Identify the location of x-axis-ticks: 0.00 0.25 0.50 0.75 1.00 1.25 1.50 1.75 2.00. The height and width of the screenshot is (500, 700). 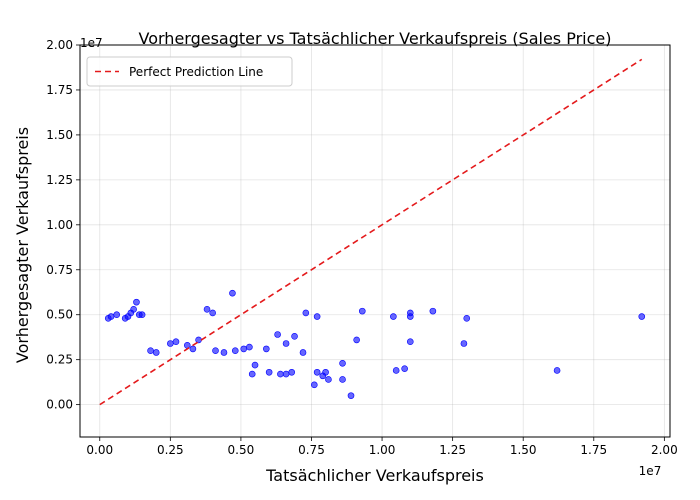
(382, 447).